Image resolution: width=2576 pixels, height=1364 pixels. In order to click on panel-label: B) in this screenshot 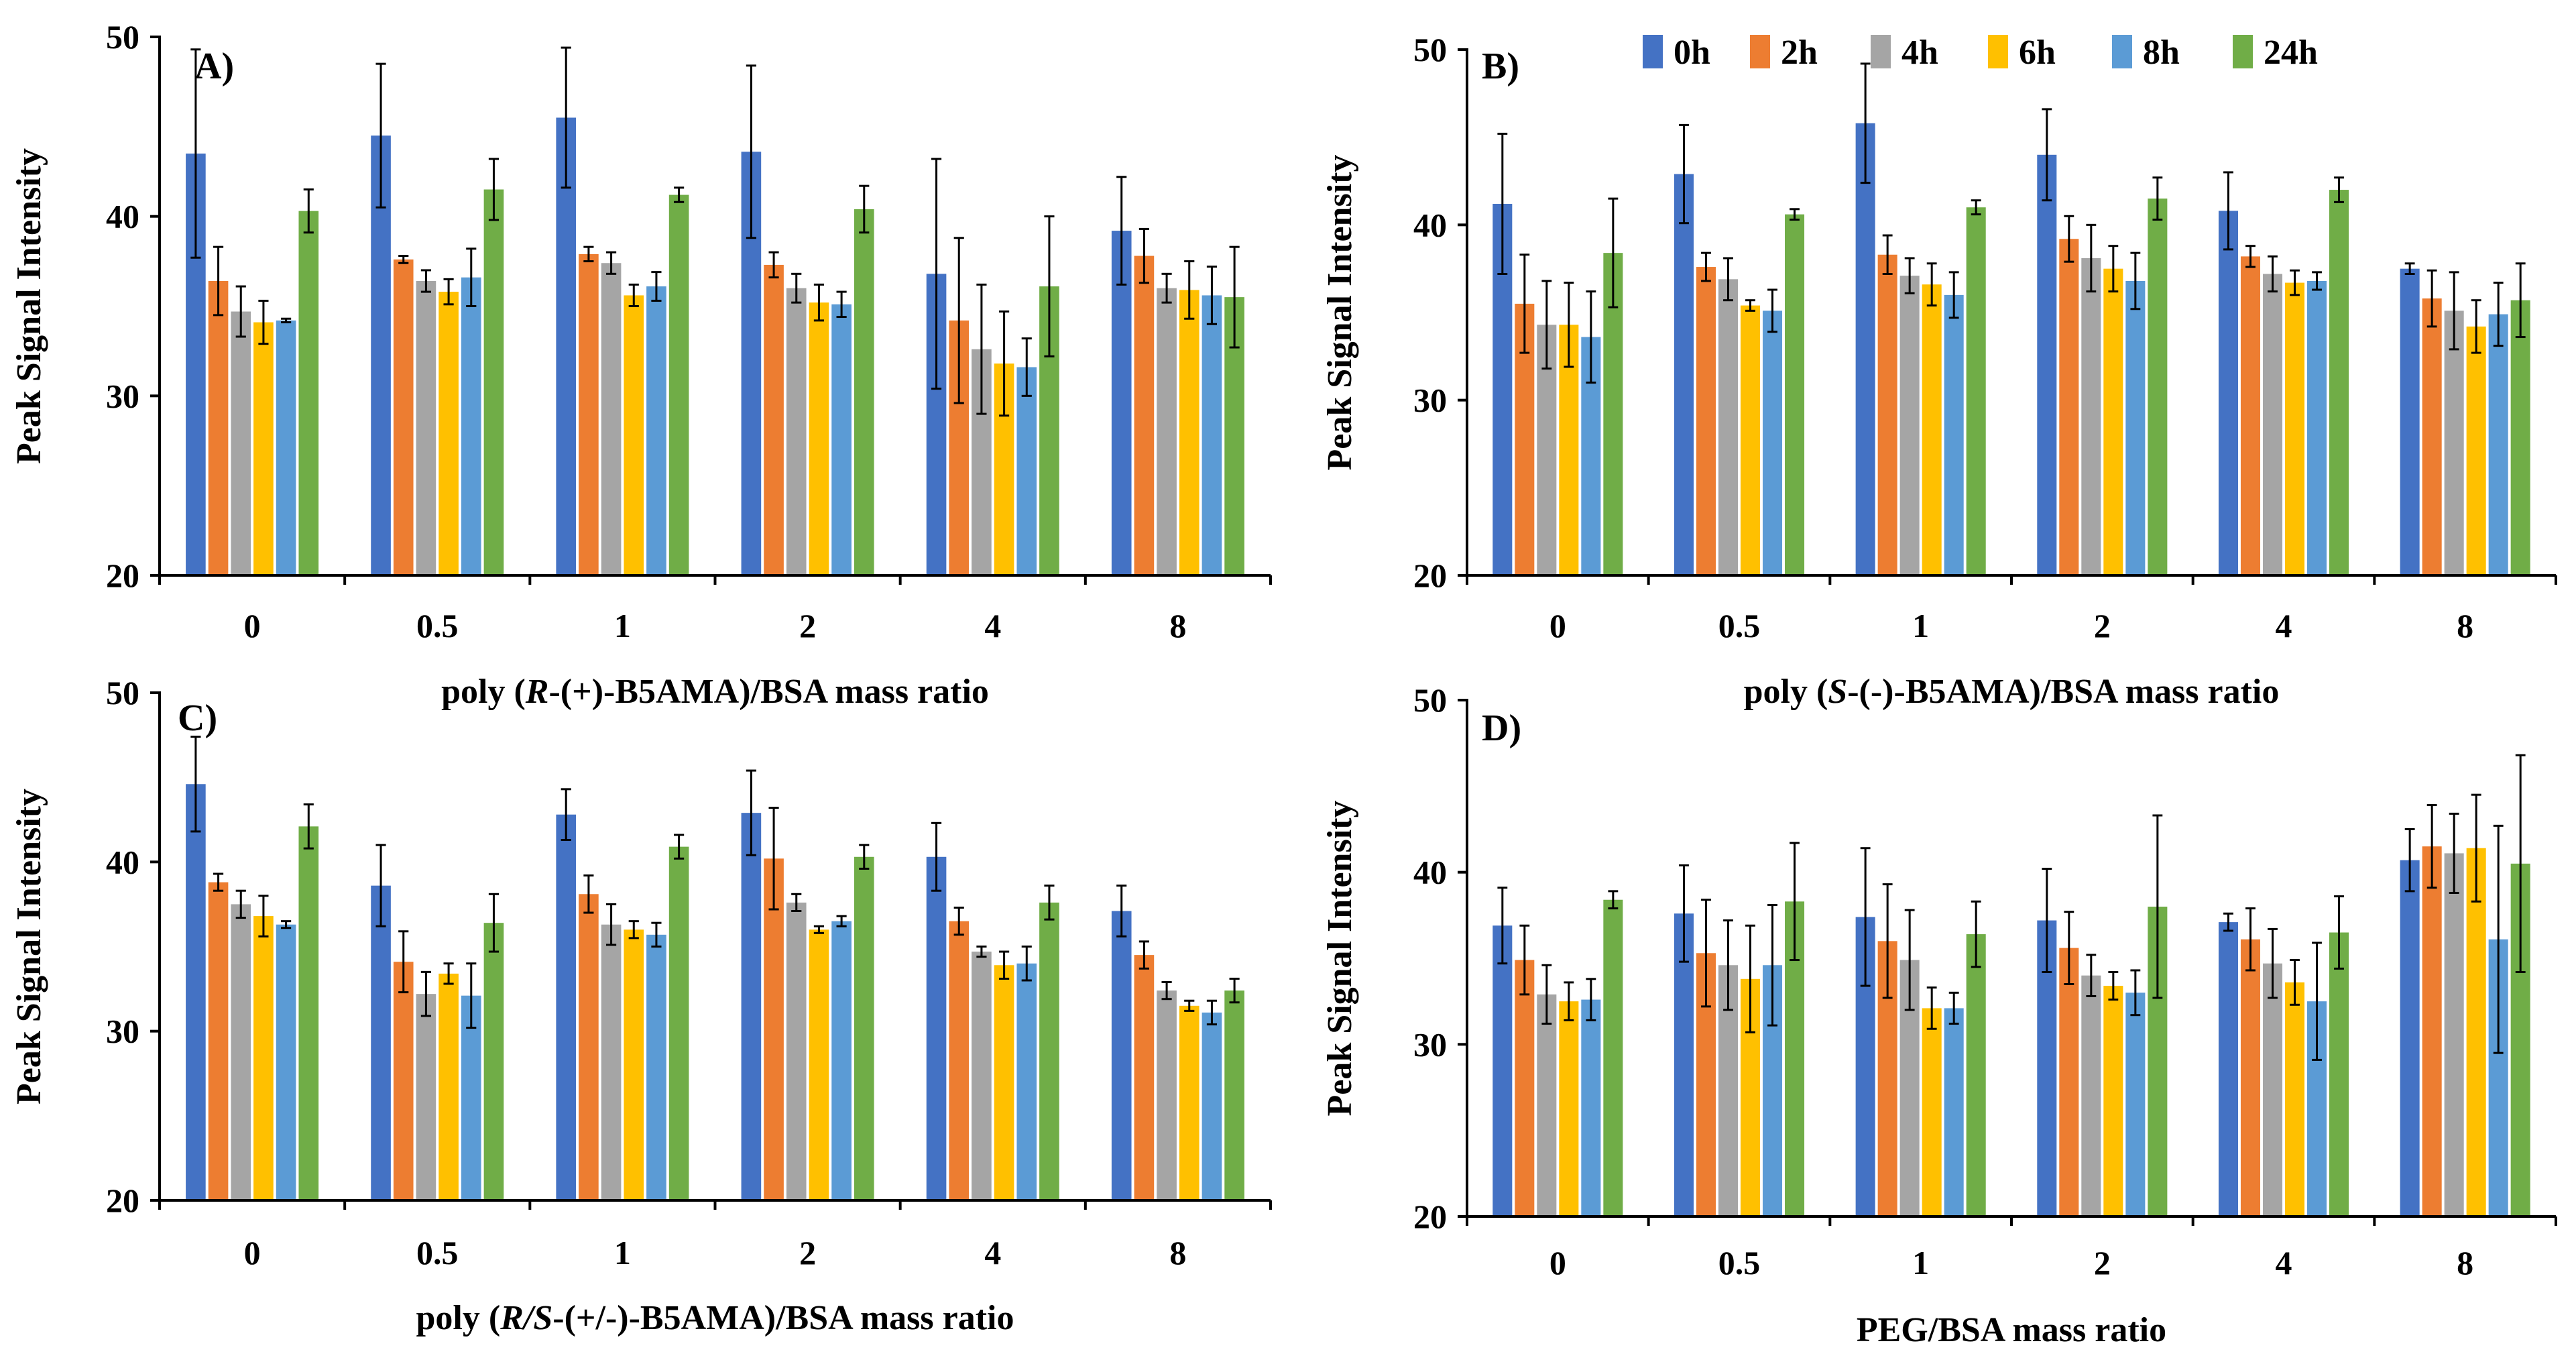, I will do `click(1500, 66)`.